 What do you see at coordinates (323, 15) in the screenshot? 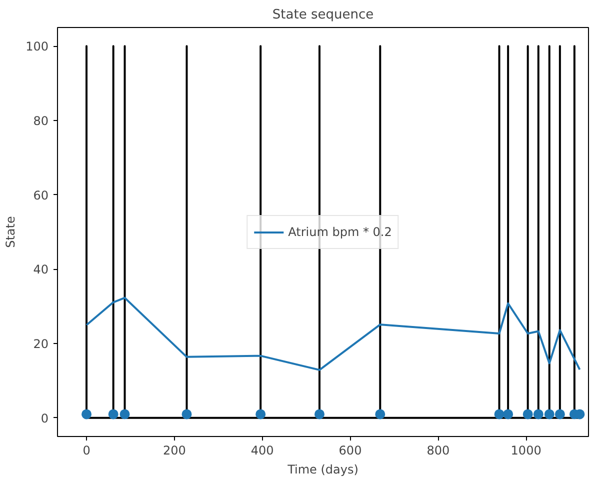
I see `chart-title: State sequence` at bounding box center [323, 15].